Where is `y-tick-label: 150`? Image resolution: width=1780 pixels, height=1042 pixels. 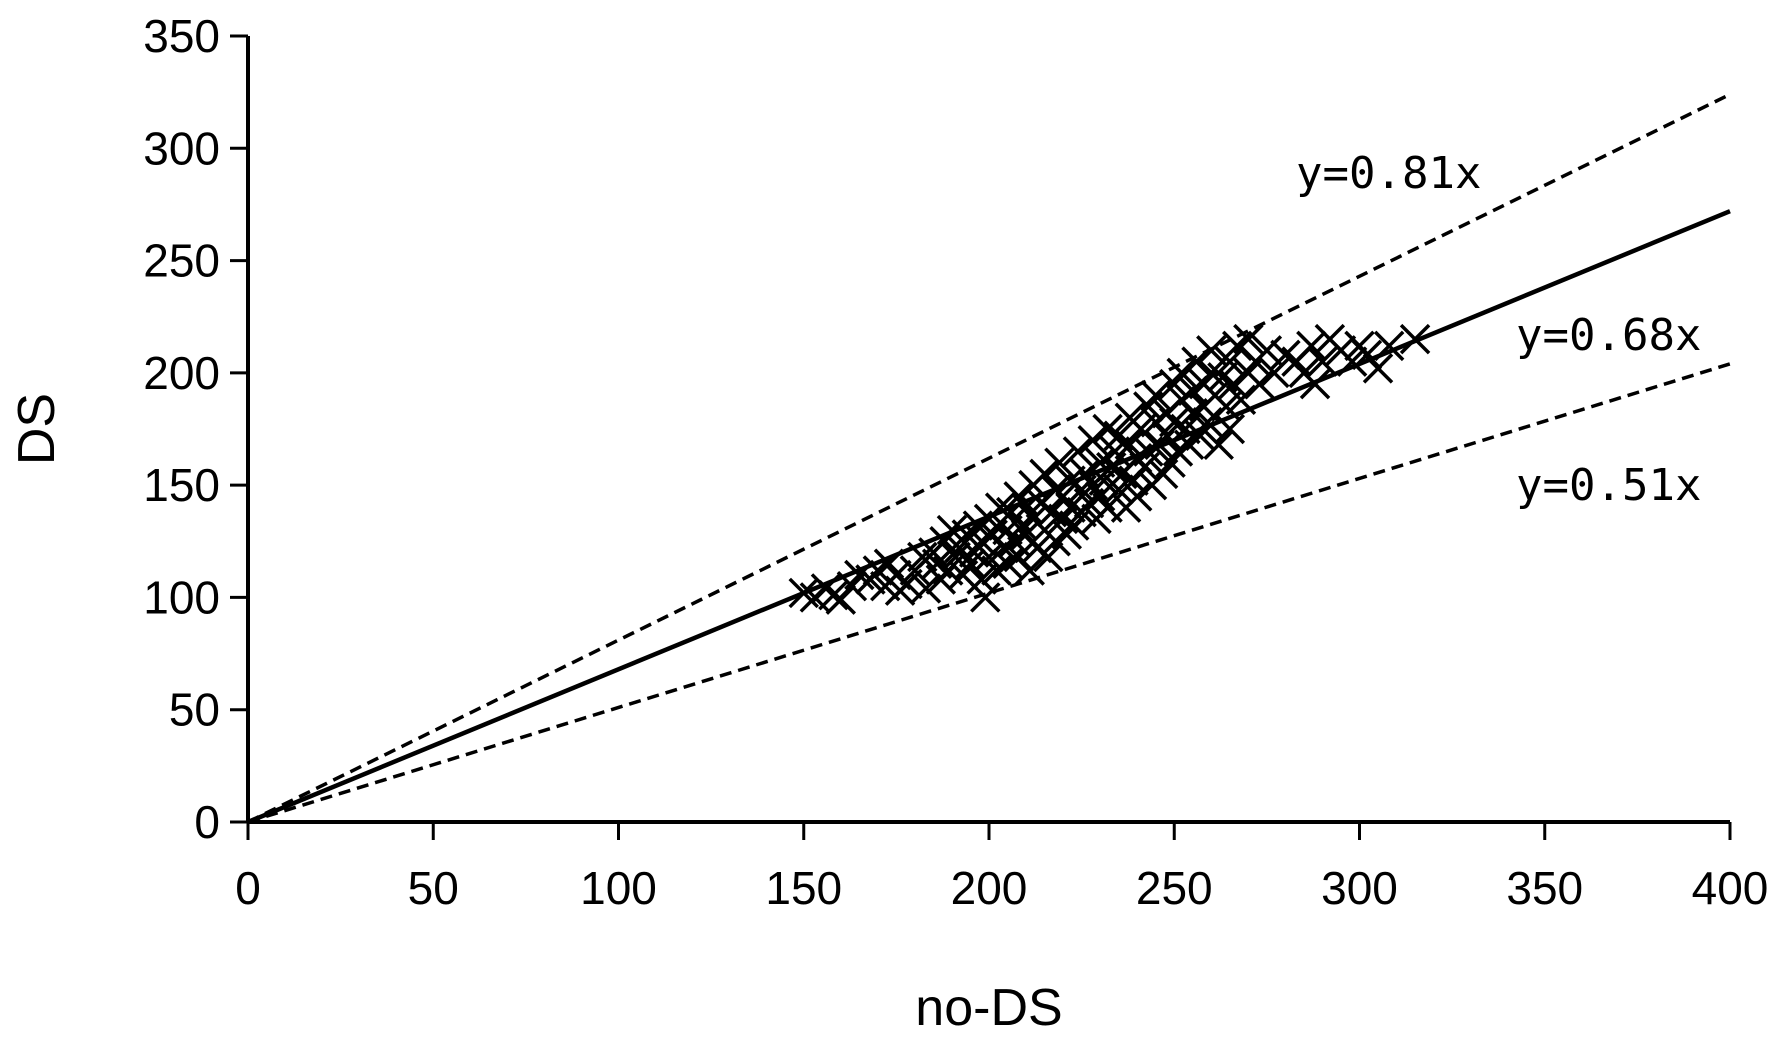 y-tick-label: 150 is located at coordinates (181, 485).